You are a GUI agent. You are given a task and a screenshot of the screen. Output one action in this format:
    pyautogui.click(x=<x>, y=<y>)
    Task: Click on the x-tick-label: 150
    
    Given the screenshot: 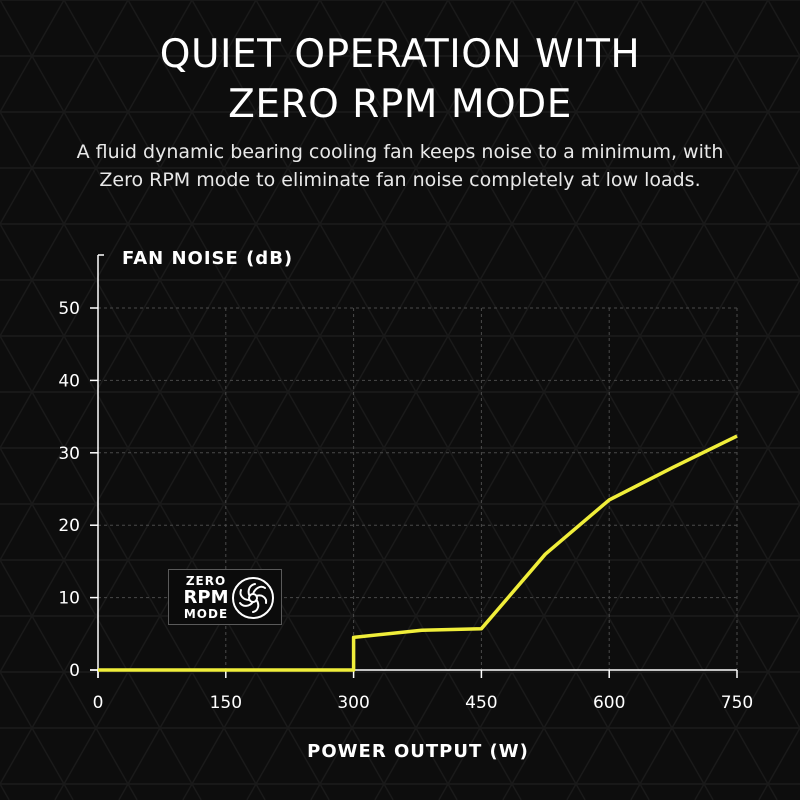 What is the action you would take?
    pyautogui.click(x=226, y=703)
    